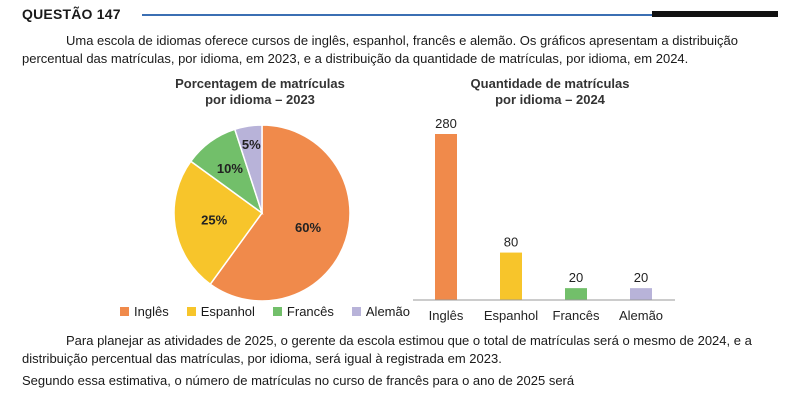 This screenshot has height=400, width=800. I want to click on question-number: QUESTÃO 147, so click(71, 14).